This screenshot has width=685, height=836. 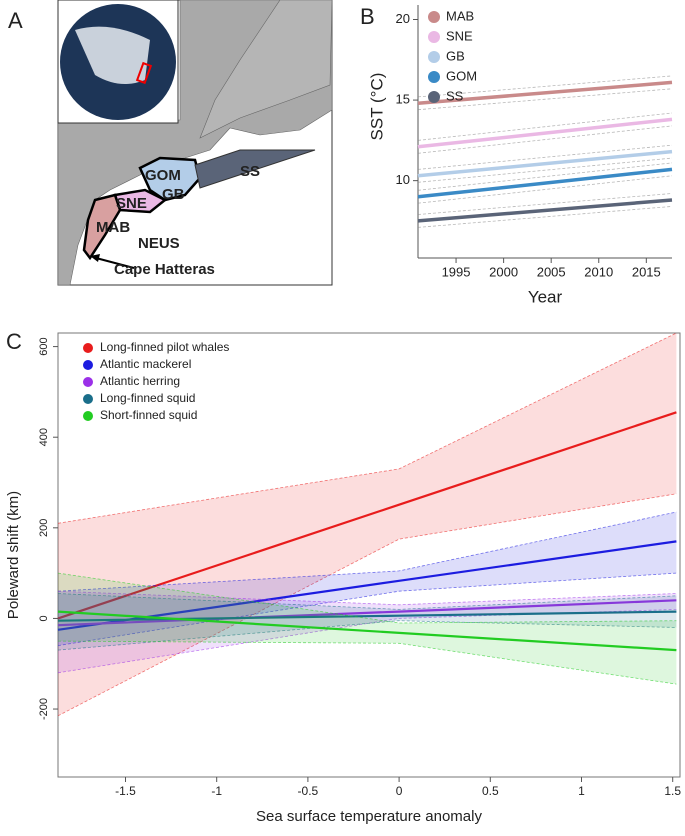 What do you see at coordinates (367, 16) in the screenshot?
I see `panel-label: B` at bounding box center [367, 16].